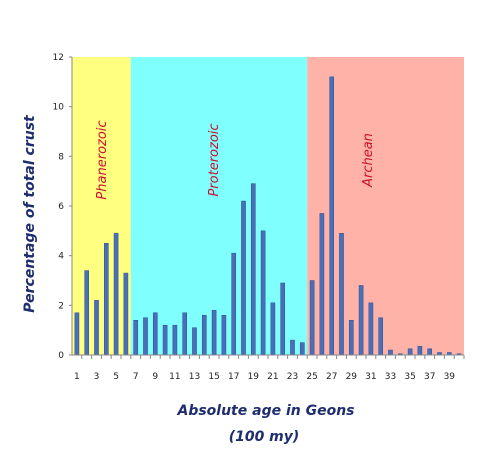 This screenshot has width=500, height=473. Describe the element at coordinates (97, 377) in the screenshot. I see `x-tick-label: 3` at that location.